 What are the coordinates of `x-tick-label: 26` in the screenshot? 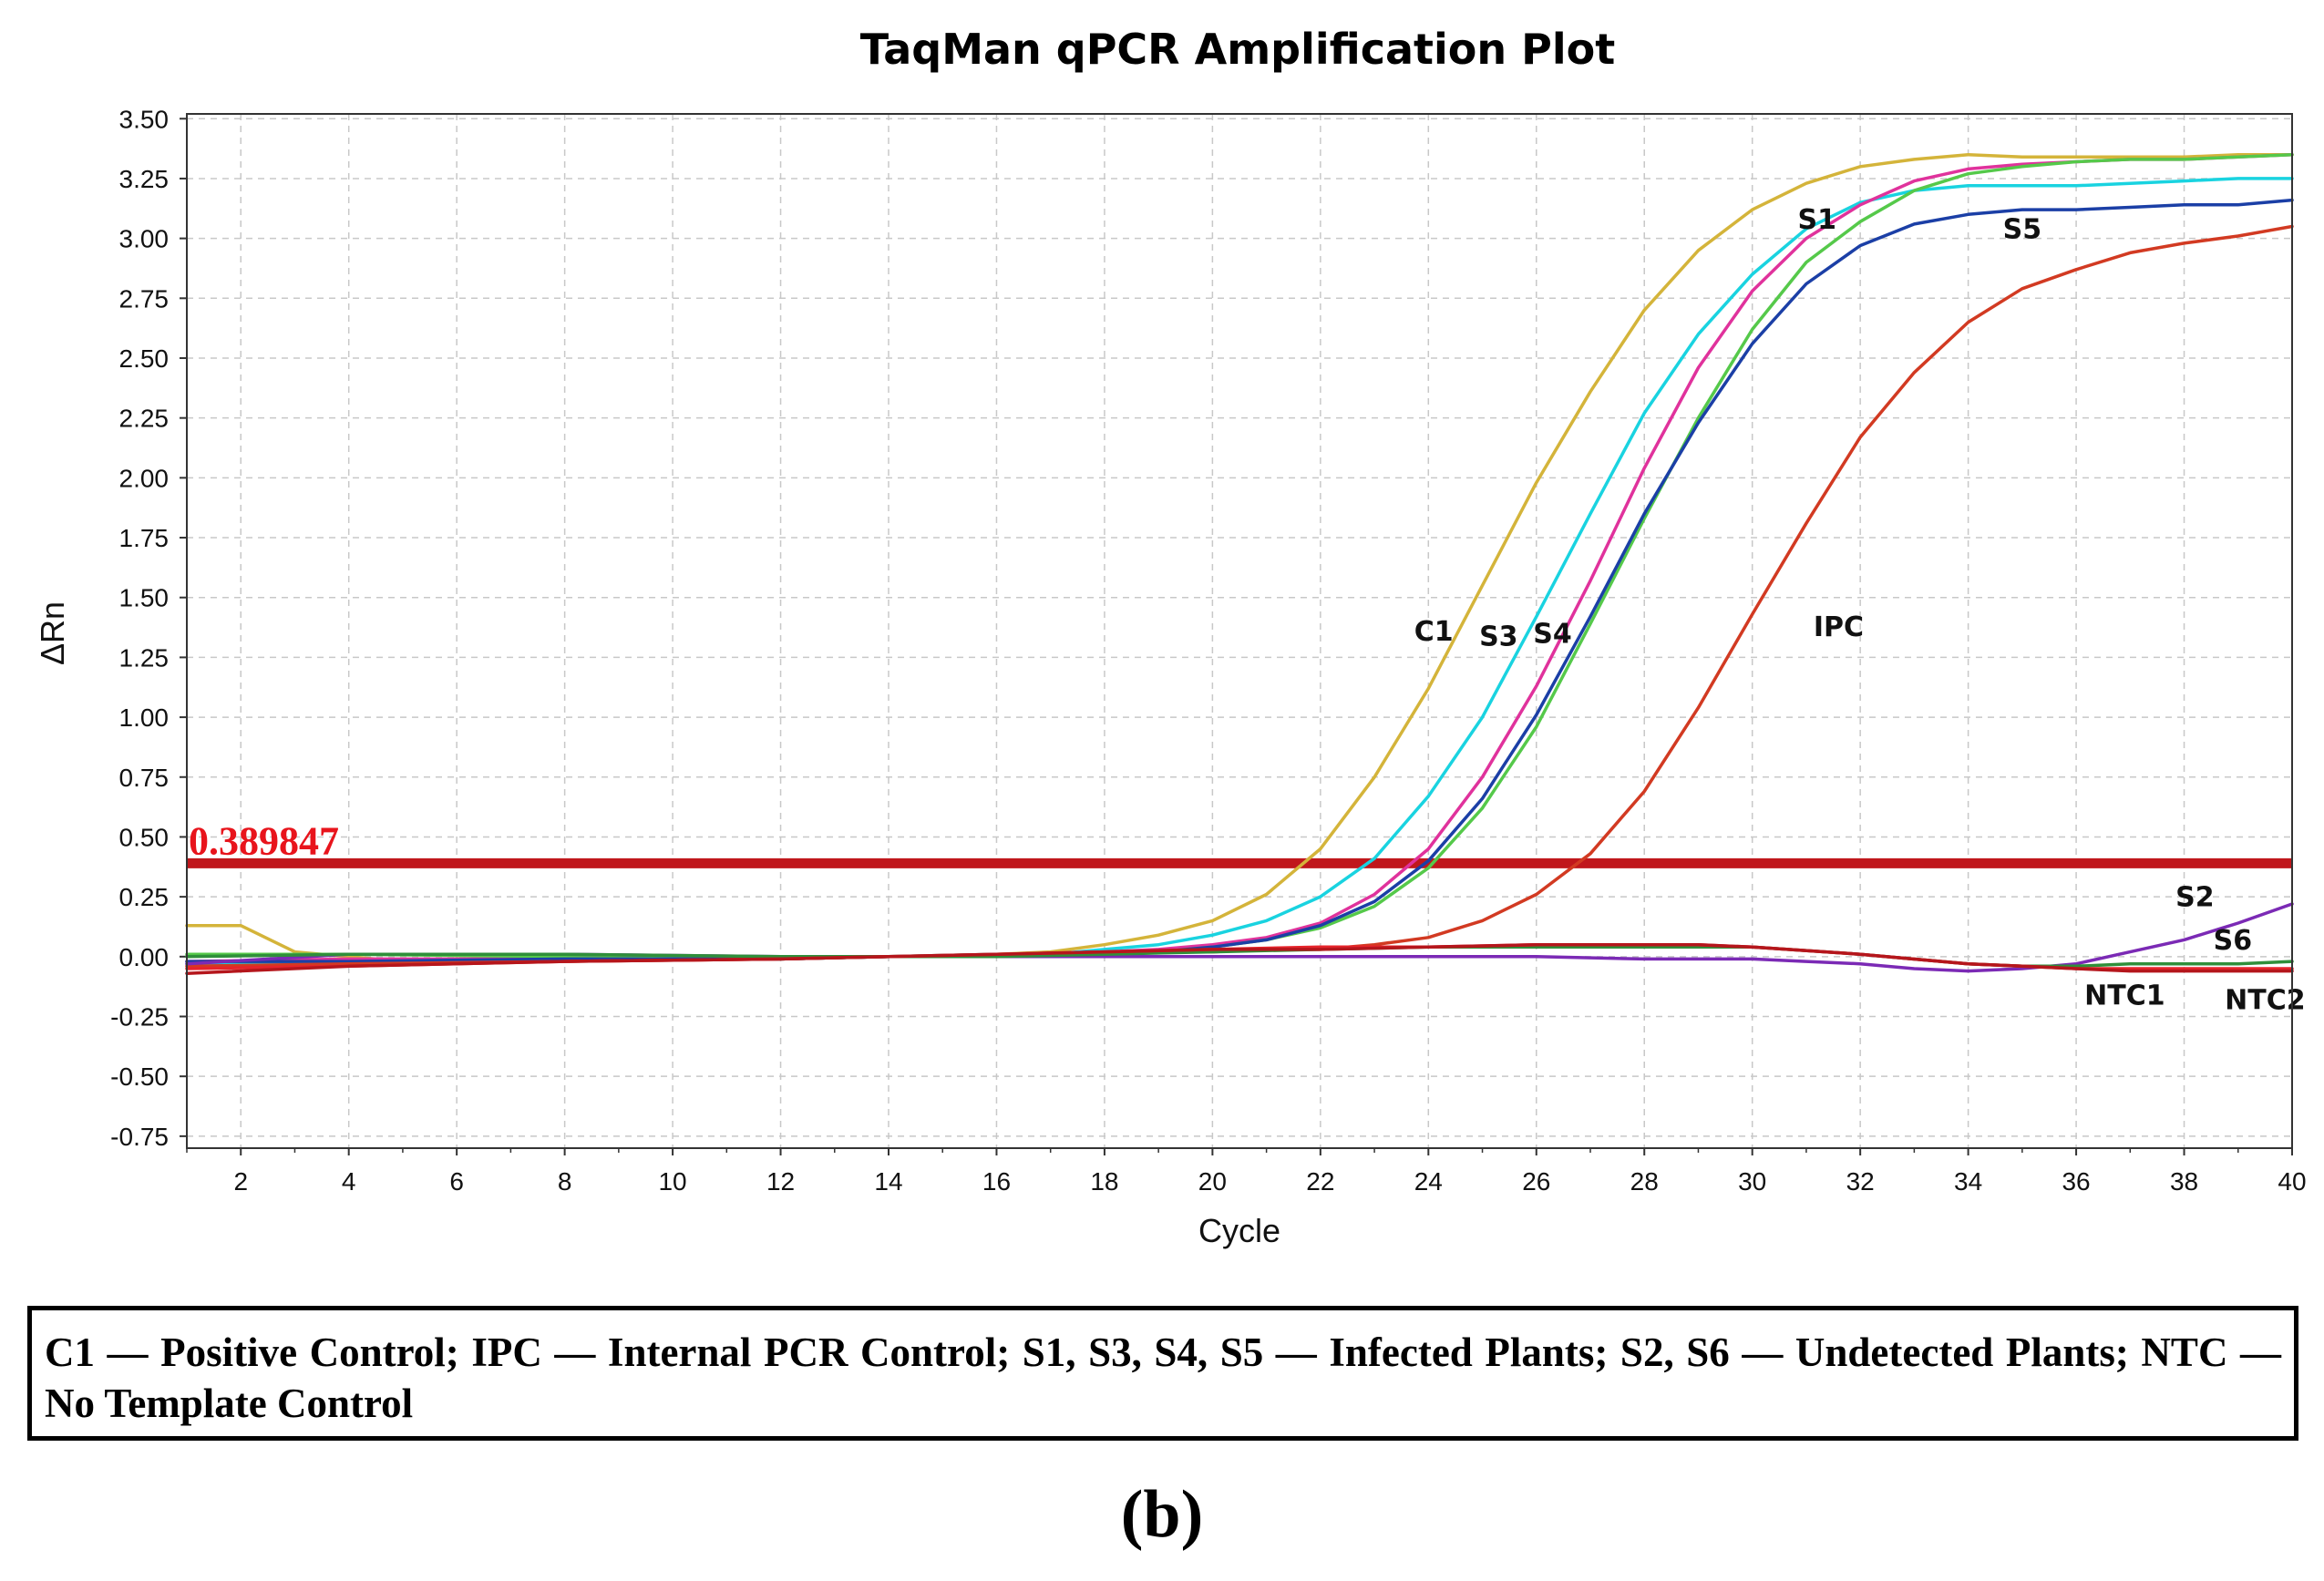 It's located at (1536, 1181).